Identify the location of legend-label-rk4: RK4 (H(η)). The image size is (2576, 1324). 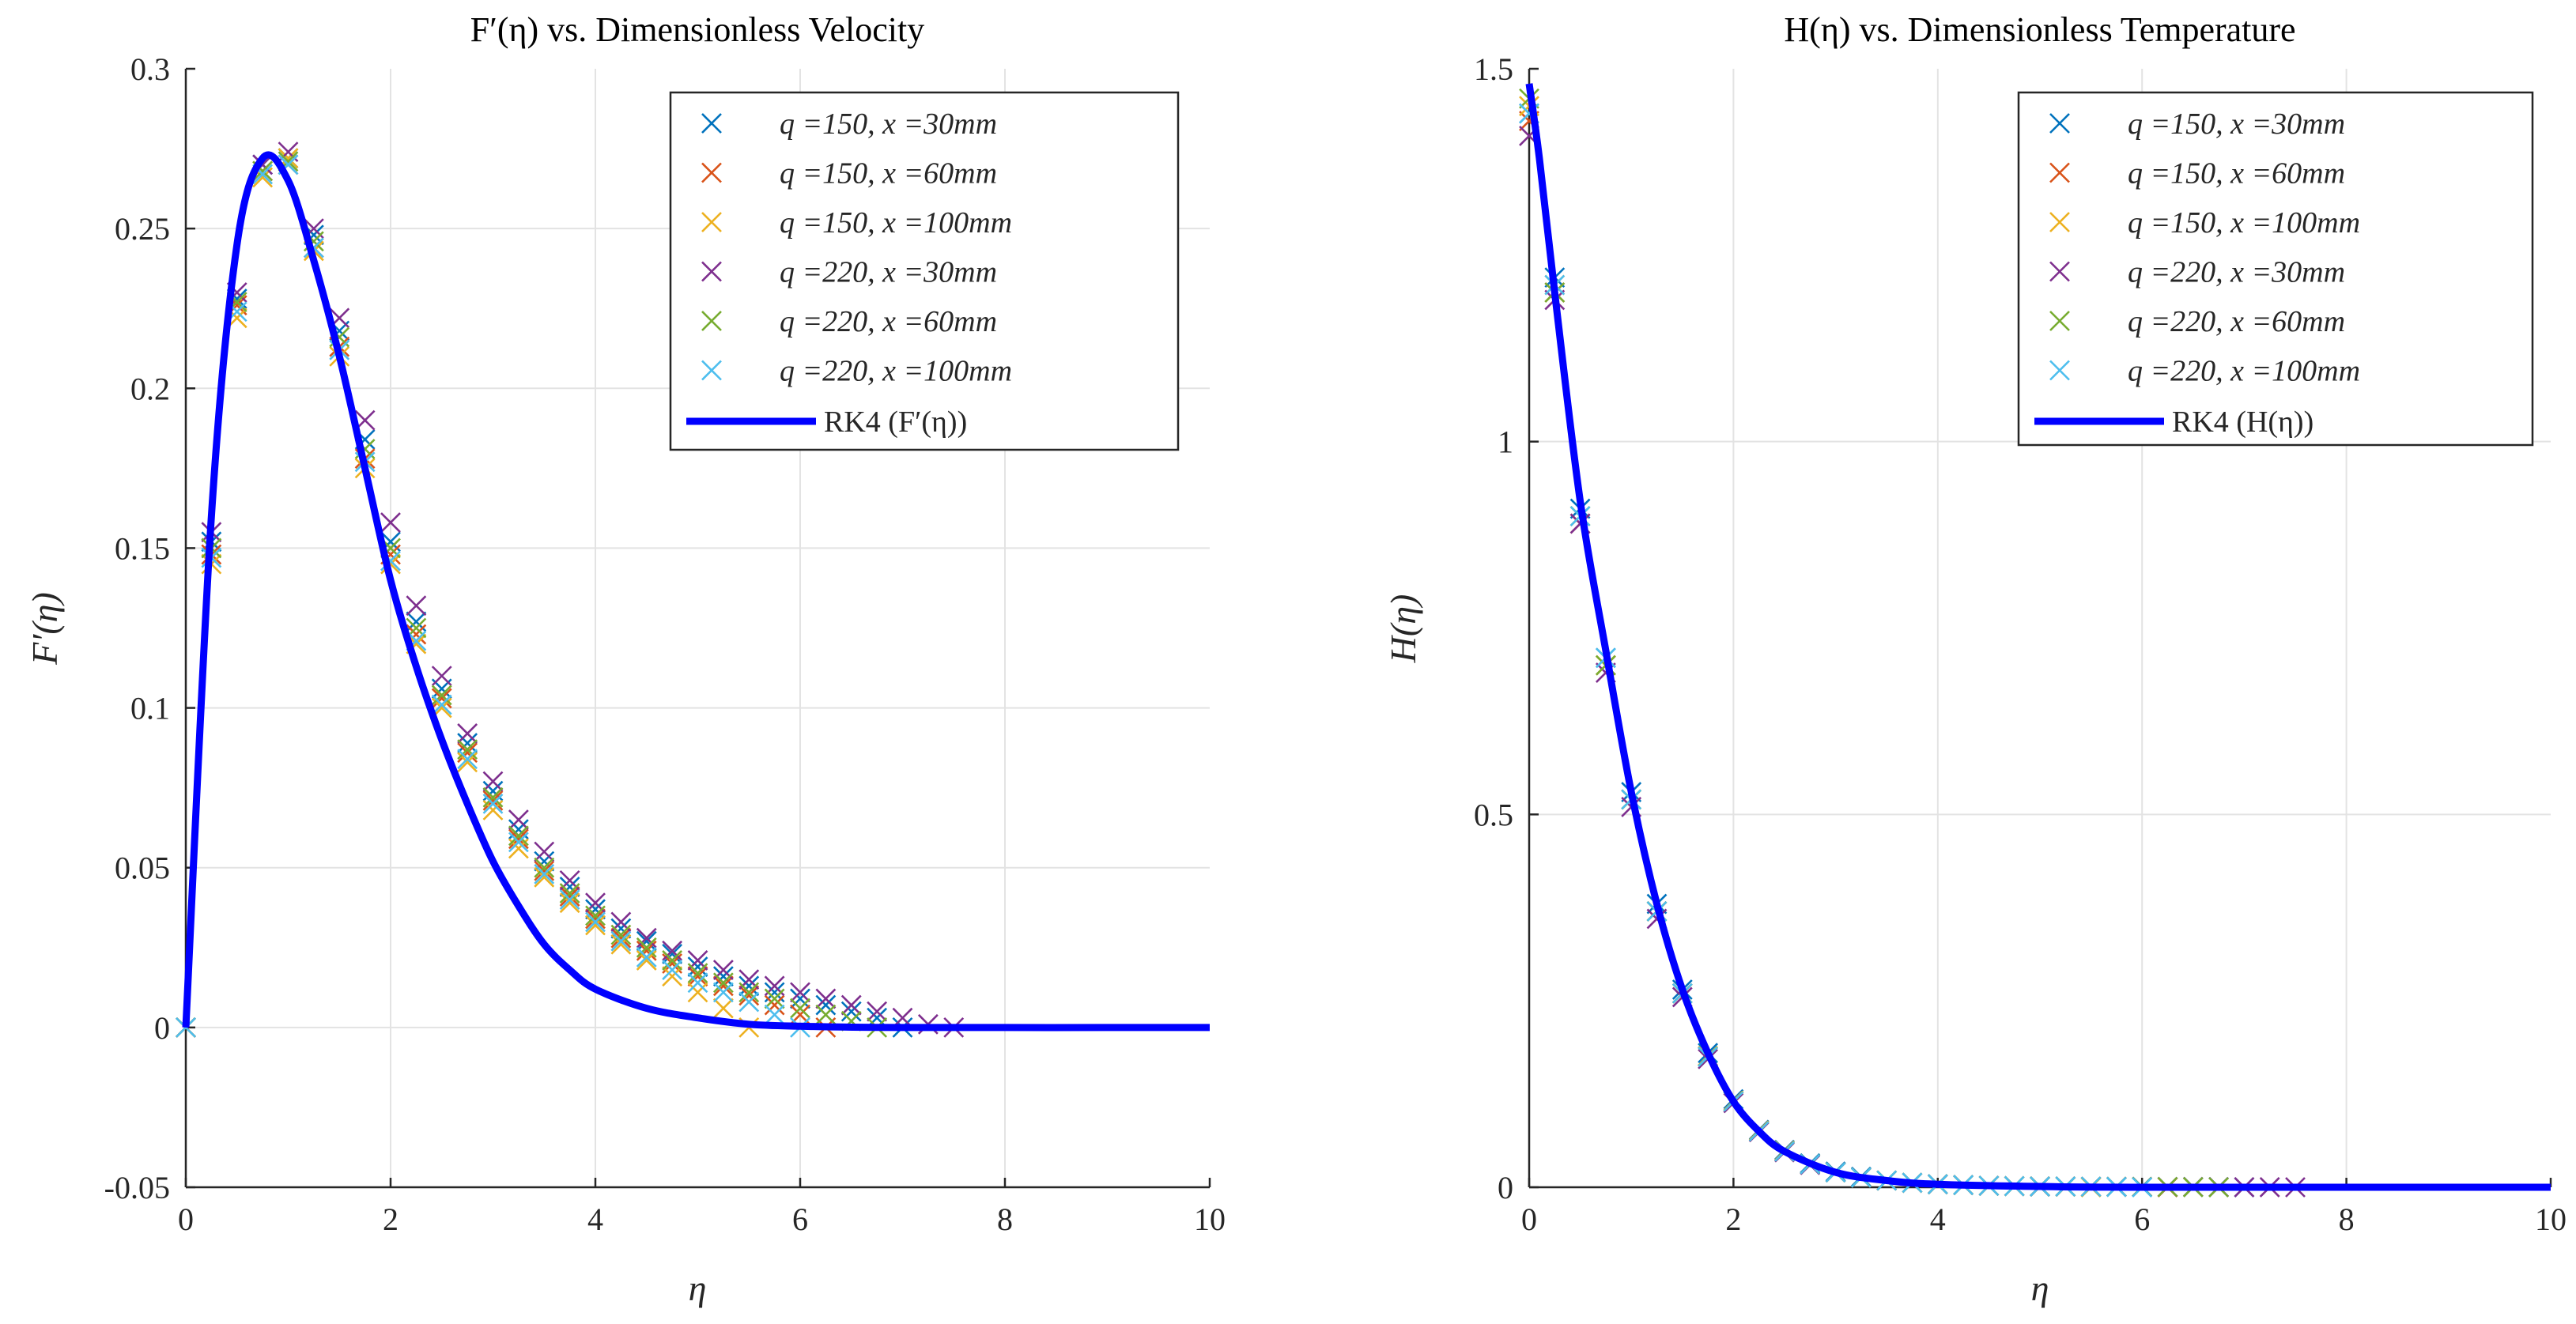
(2242, 422).